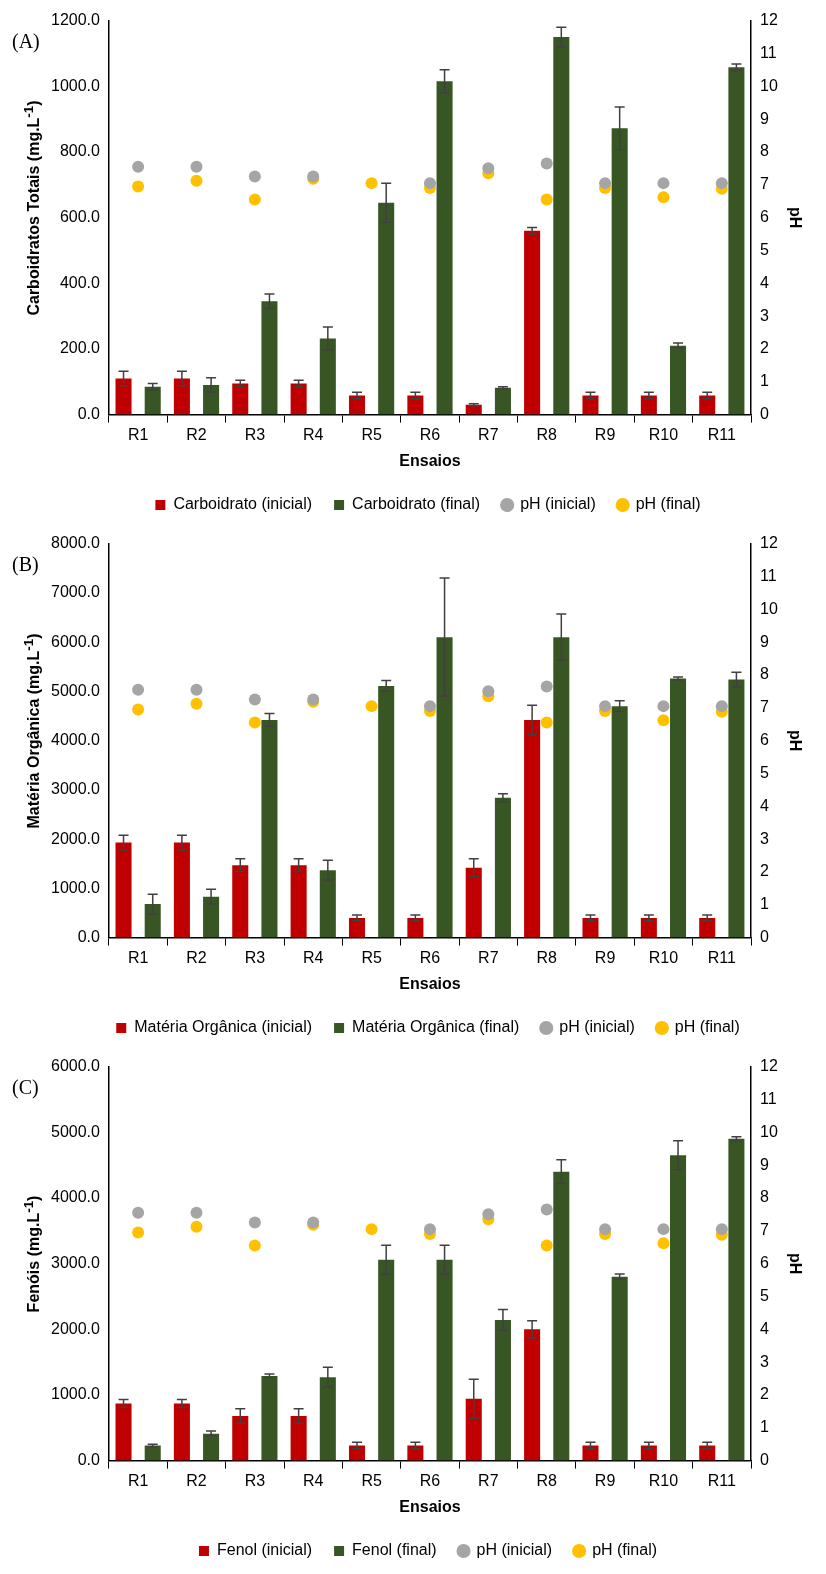 The image size is (826, 1574). I want to click on text: (C), so click(25, 1087).